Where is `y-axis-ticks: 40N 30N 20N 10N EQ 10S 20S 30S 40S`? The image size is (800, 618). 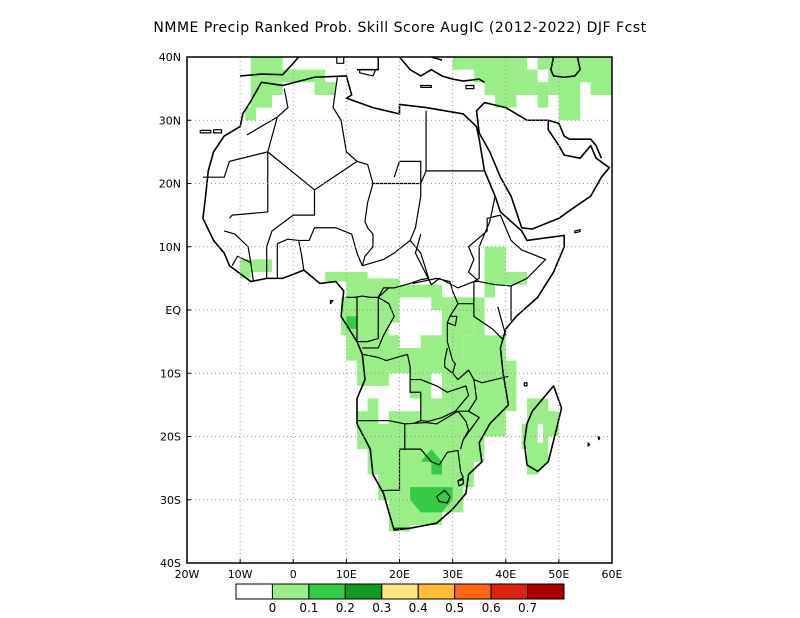
y-axis-ticks: 40N 30N 20N 10N EQ 10S 20S 30S 40S is located at coordinates (175, 310).